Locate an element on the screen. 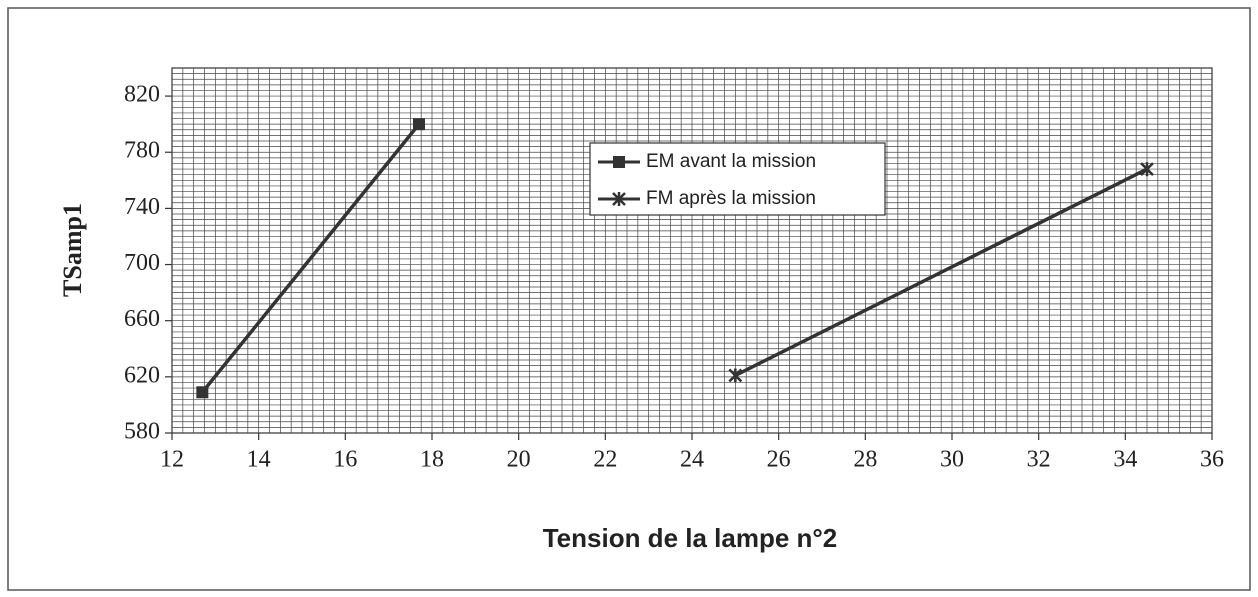  x-tick-label: 28 is located at coordinates (865, 460).